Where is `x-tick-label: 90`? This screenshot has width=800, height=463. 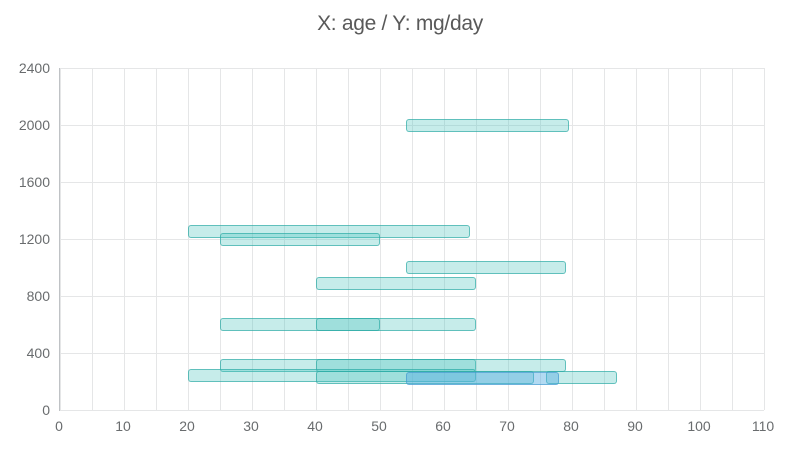 x-tick-label: 90 is located at coordinates (635, 426).